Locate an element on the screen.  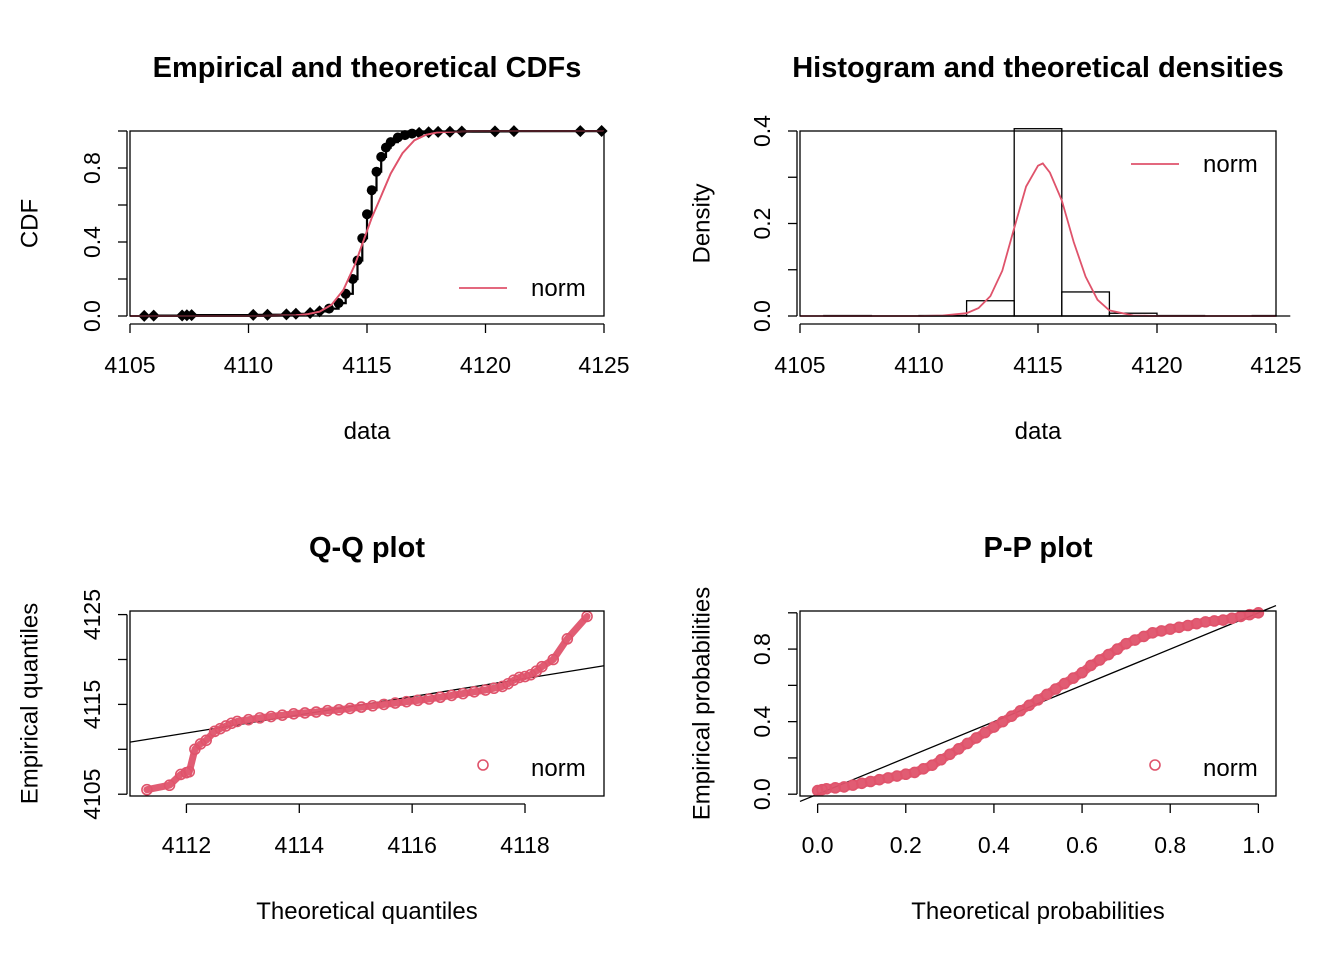
qq-x-tick-label: 4116 is located at coordinates (411, 845).